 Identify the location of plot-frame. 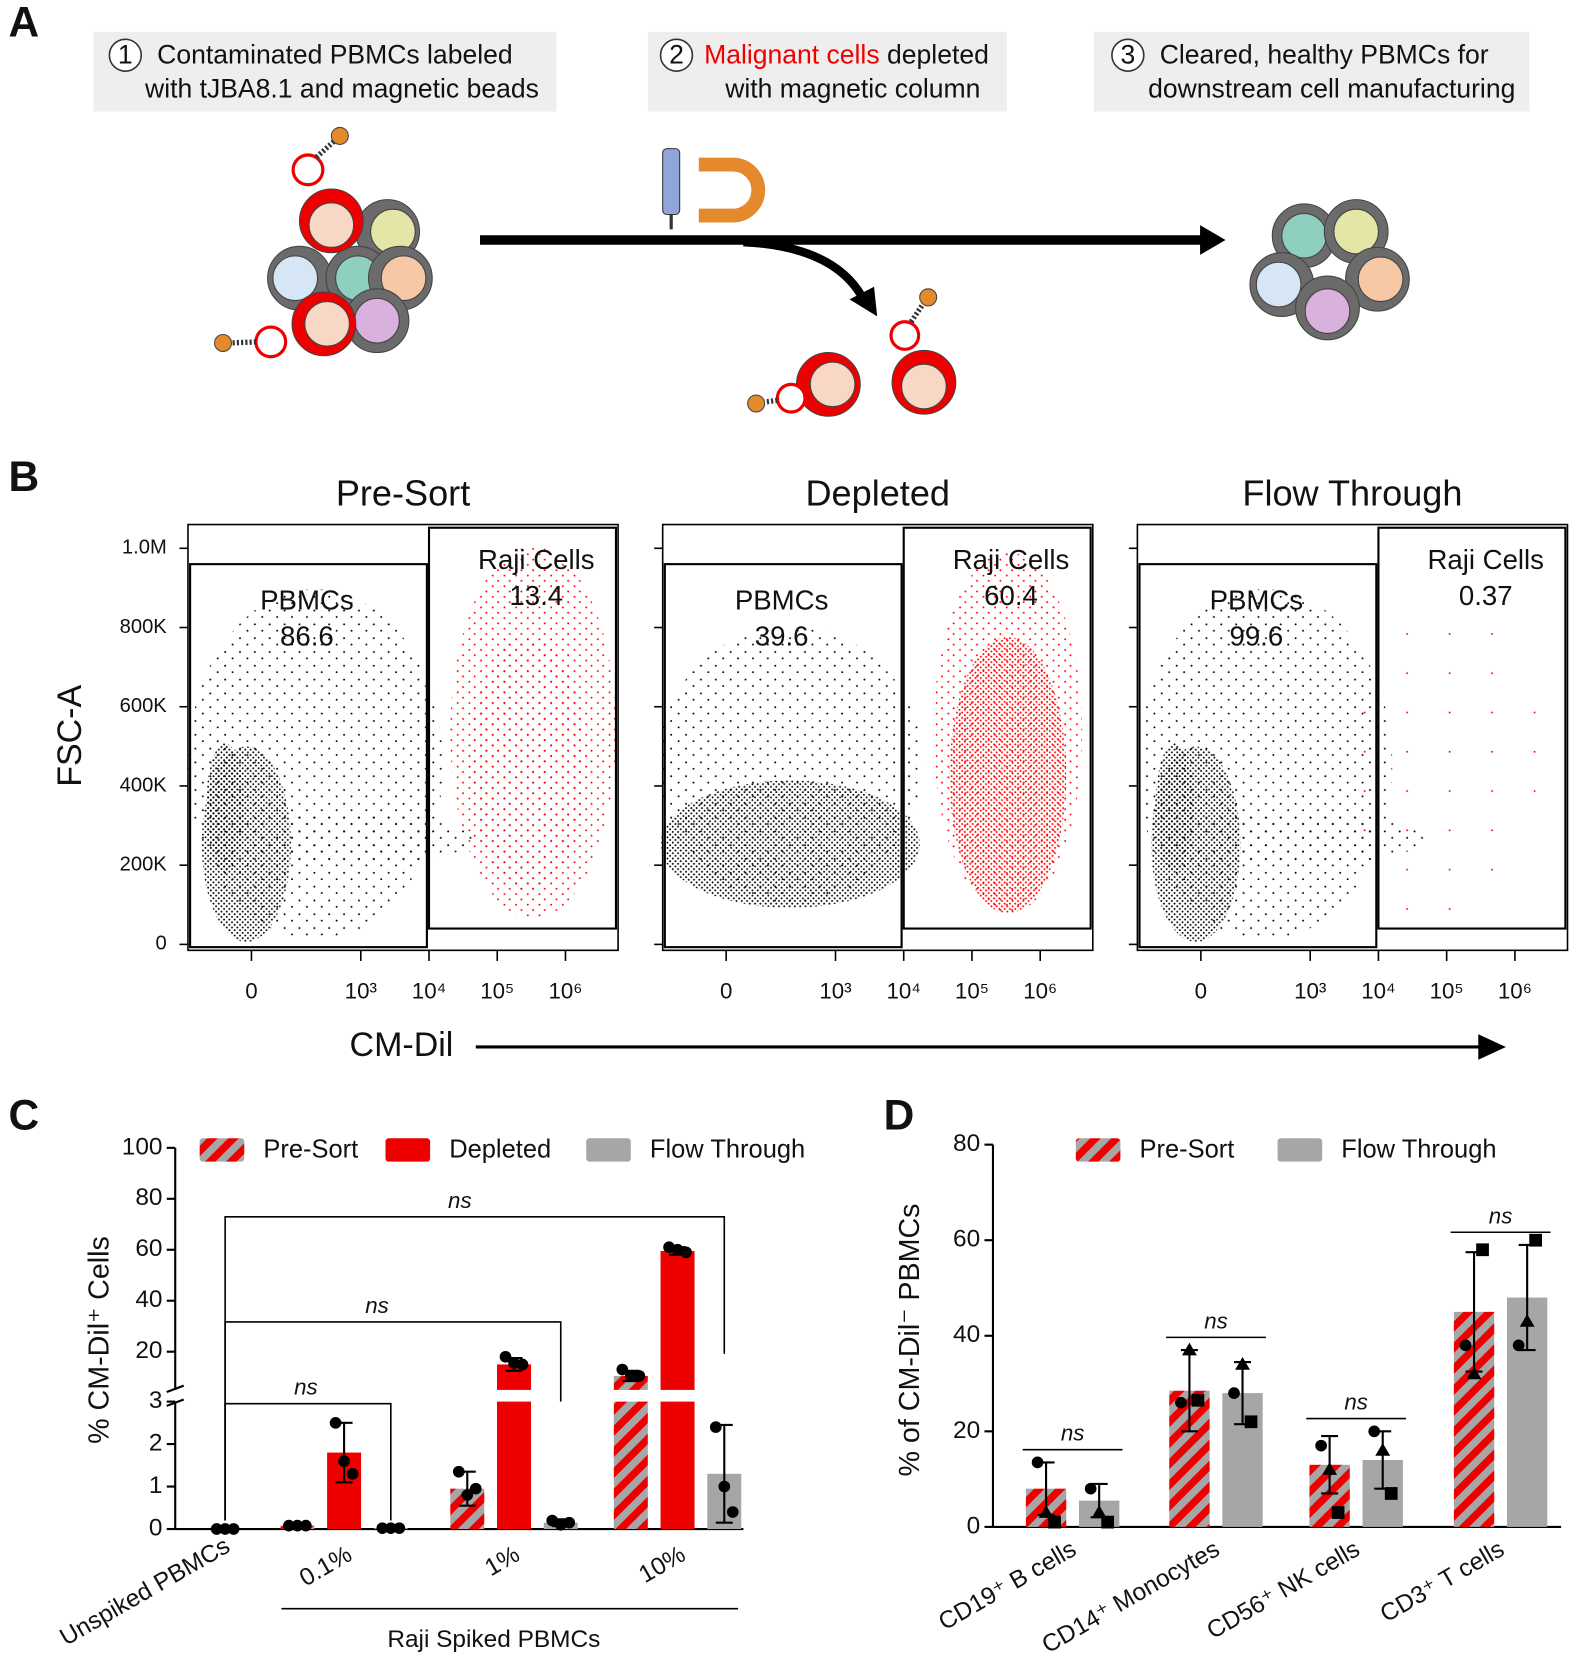
(877, 737).